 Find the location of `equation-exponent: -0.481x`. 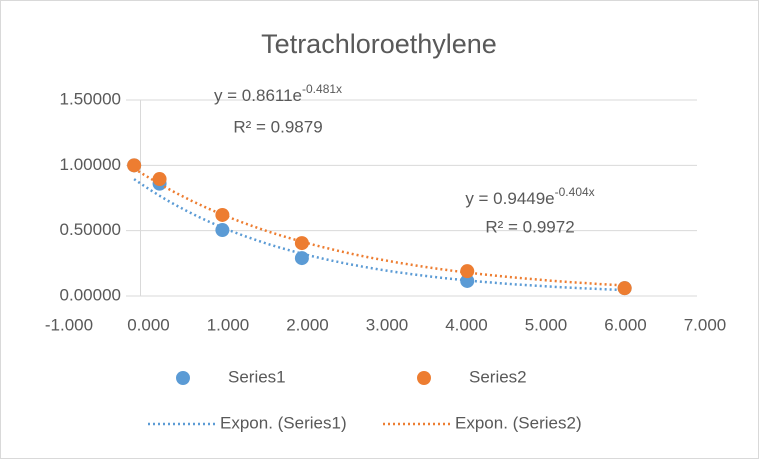

equation-exponent: -0.481x is located at coordinates (322, 89).